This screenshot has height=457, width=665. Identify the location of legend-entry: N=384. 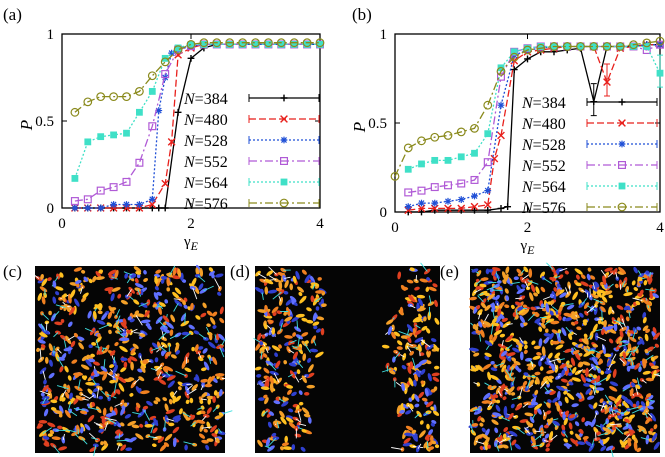
(251, 99).